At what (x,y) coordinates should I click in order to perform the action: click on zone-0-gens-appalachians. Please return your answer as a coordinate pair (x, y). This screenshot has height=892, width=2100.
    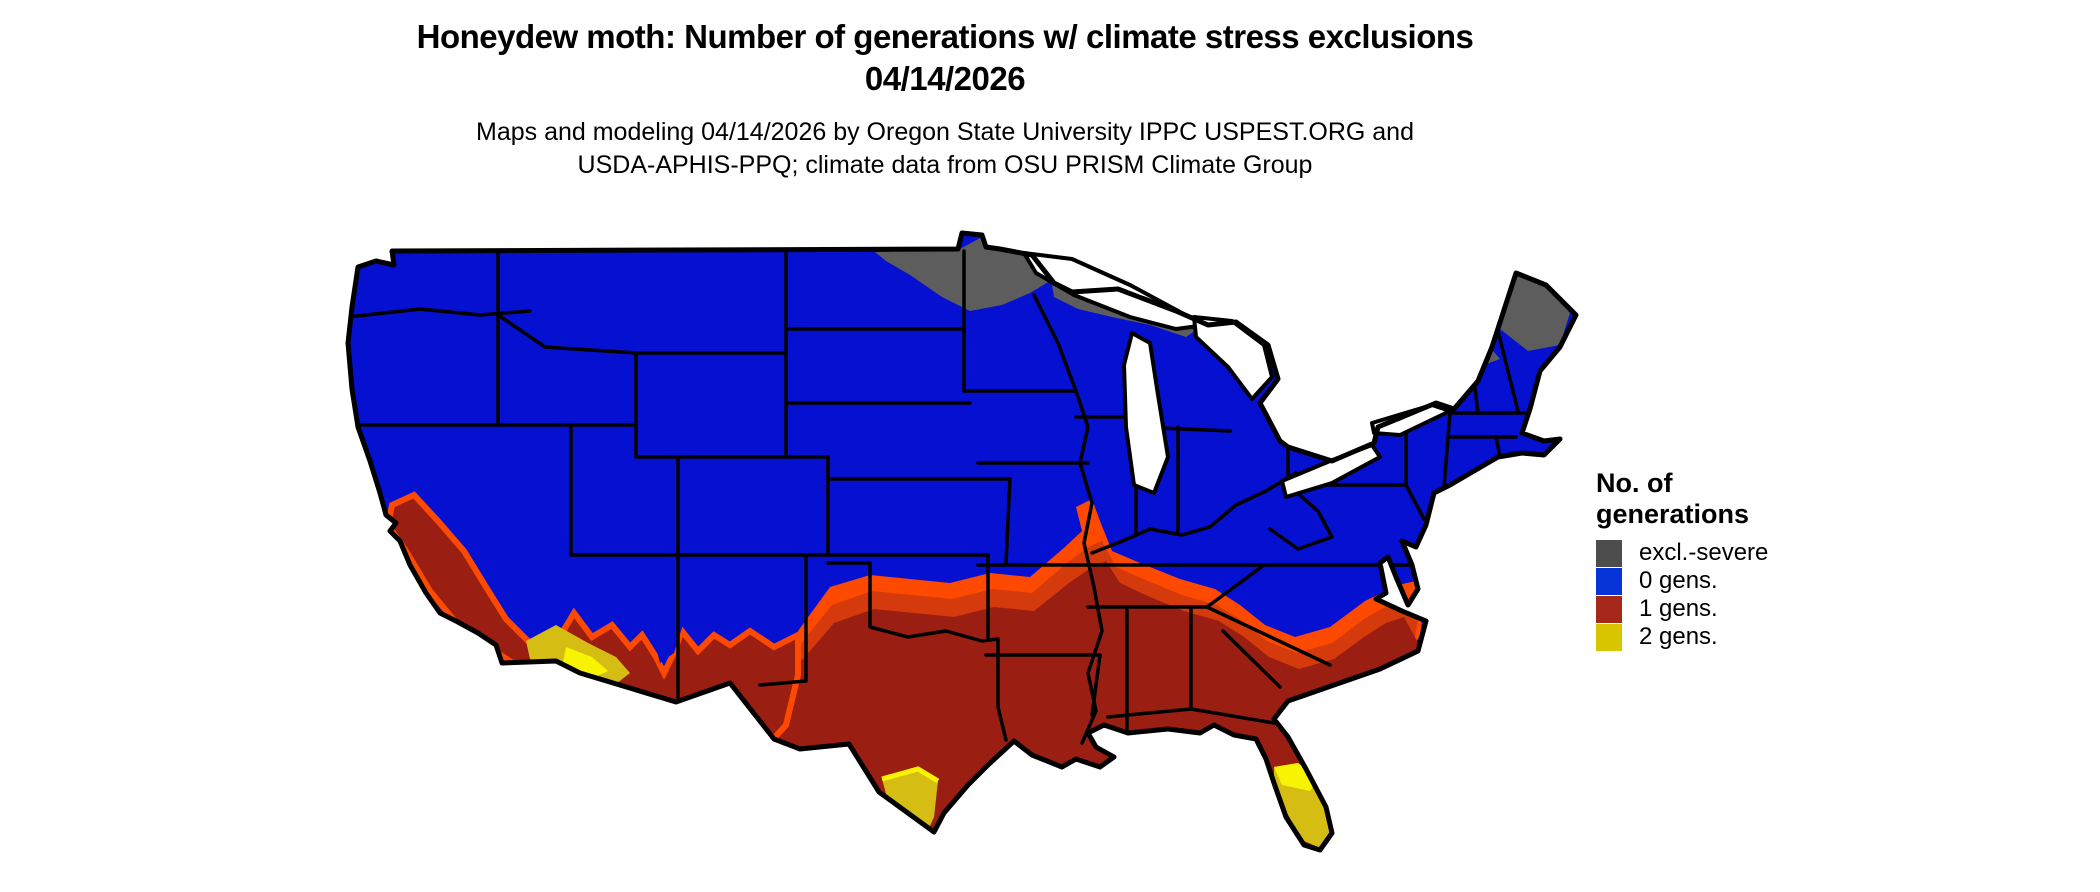
    Looking at the image, I should click on (1245, 571).